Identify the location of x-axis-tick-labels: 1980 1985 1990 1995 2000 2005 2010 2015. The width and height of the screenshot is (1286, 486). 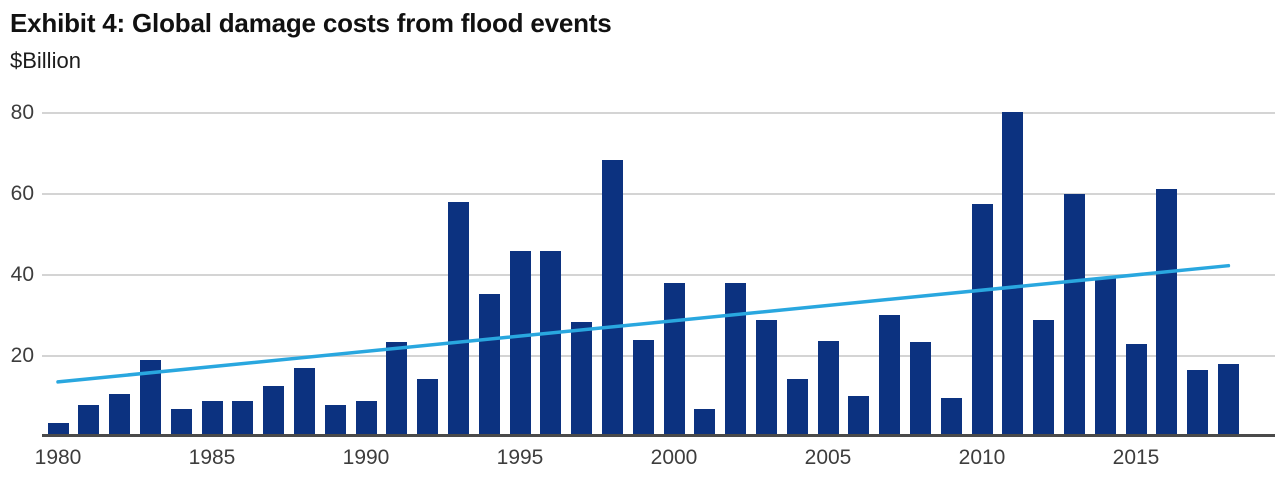
(655, 459).